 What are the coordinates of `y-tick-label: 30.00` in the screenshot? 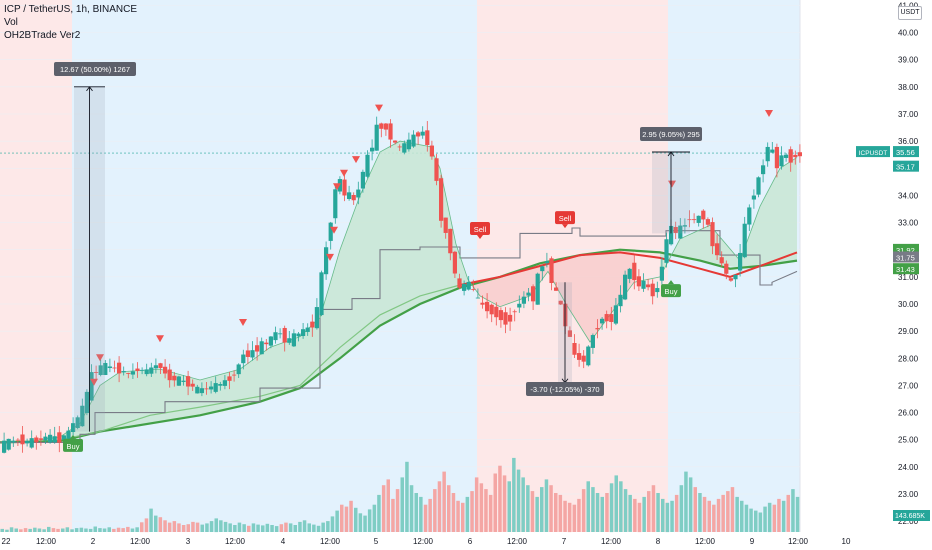 It's located at (908, 304).